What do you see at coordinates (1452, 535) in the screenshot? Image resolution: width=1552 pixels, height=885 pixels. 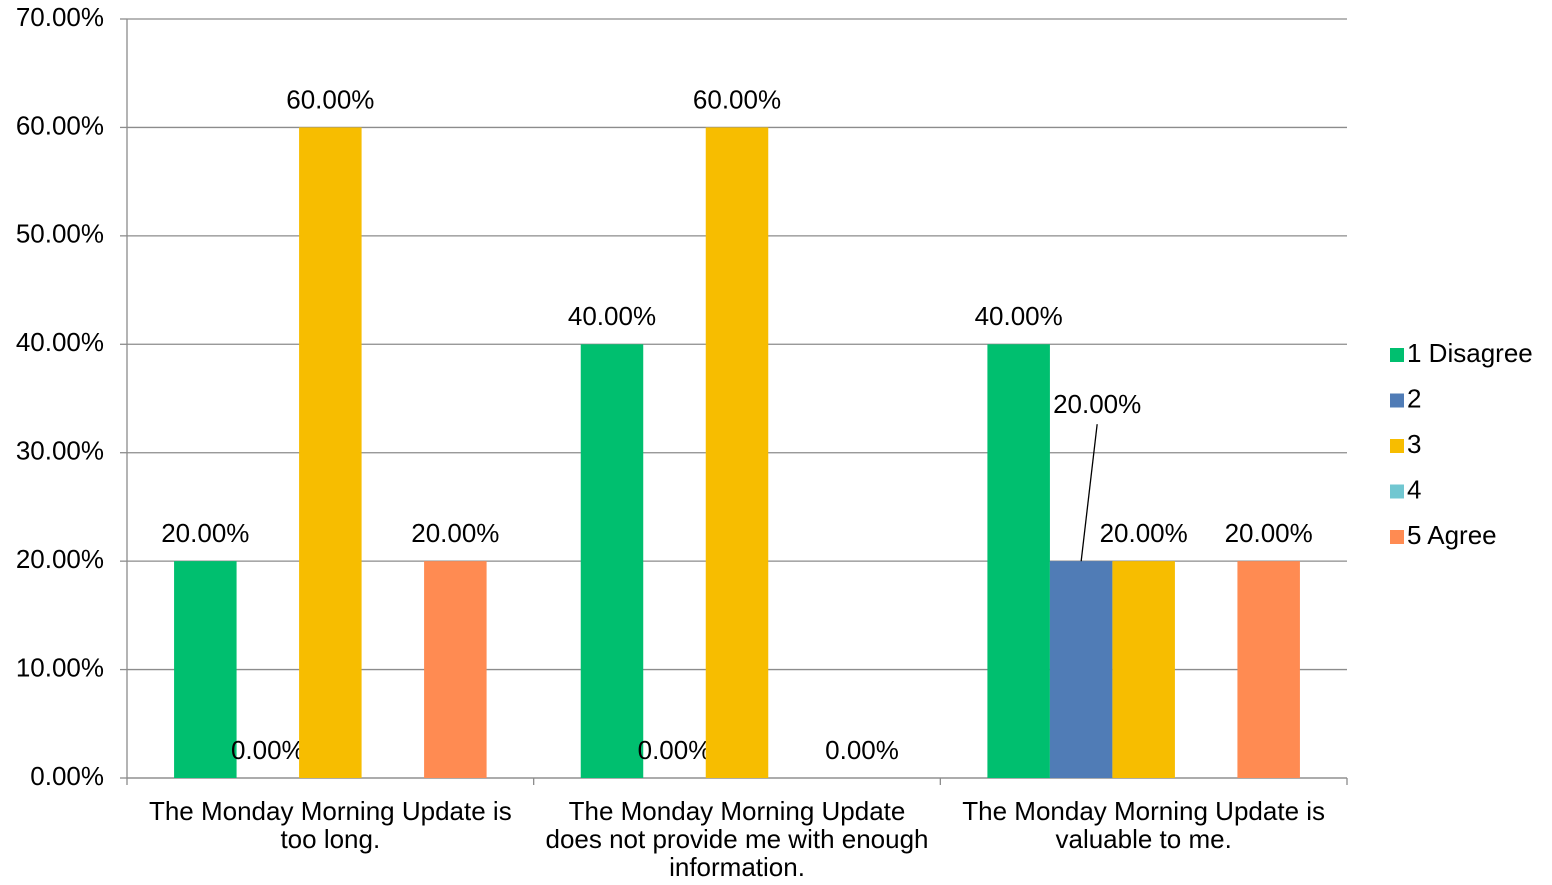 I see `legend-label: 5 Agree` at bounding box center [1452, 535].